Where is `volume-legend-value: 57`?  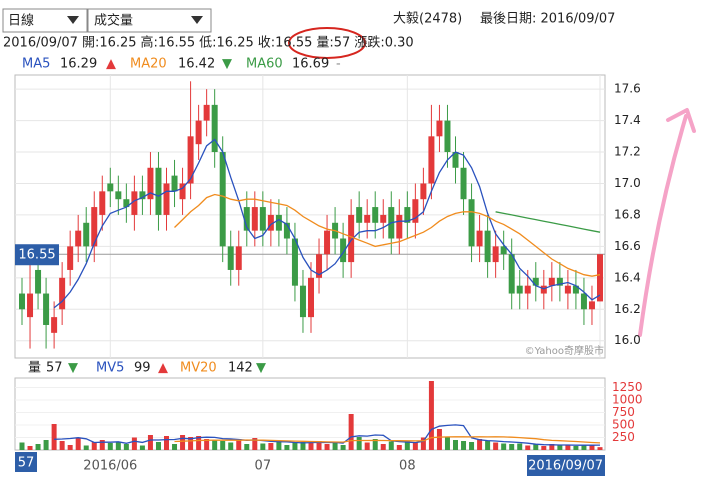
volume-legend-value: 57 is located at coordinates (54, 368).